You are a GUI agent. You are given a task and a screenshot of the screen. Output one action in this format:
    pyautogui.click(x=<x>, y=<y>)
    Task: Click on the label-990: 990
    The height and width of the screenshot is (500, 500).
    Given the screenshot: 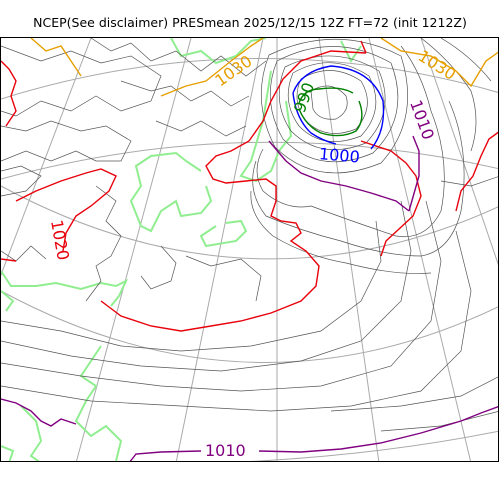 What is the action you would take?
    pyautogui.click(x=304, y=97)
    